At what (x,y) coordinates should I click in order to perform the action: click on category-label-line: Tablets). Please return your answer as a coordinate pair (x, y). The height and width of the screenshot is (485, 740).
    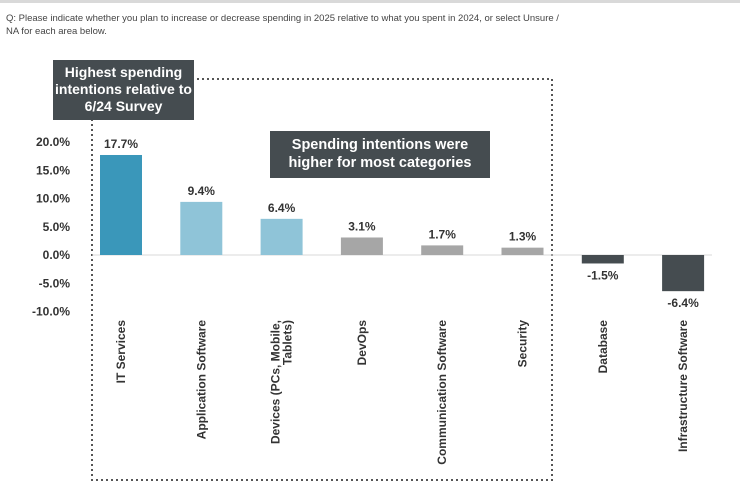
    Looking at the image, I should click on (288, 342).